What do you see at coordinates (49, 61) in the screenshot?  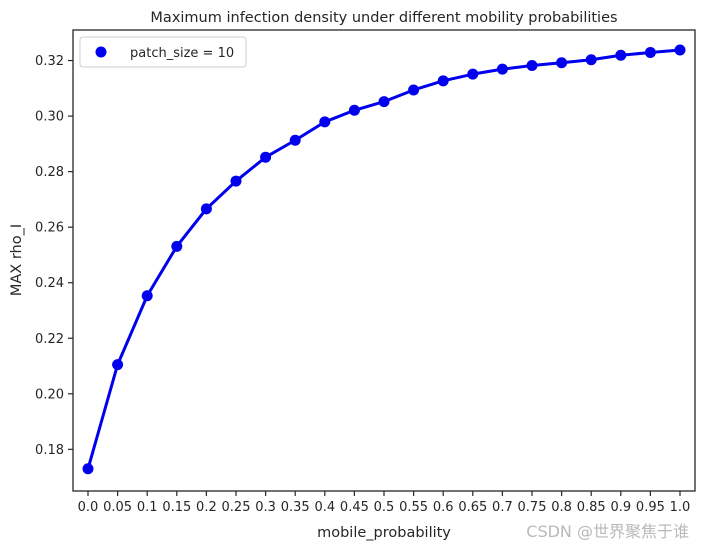 I see `y-tick-label: 0.32` at bounding box center [49, 61].